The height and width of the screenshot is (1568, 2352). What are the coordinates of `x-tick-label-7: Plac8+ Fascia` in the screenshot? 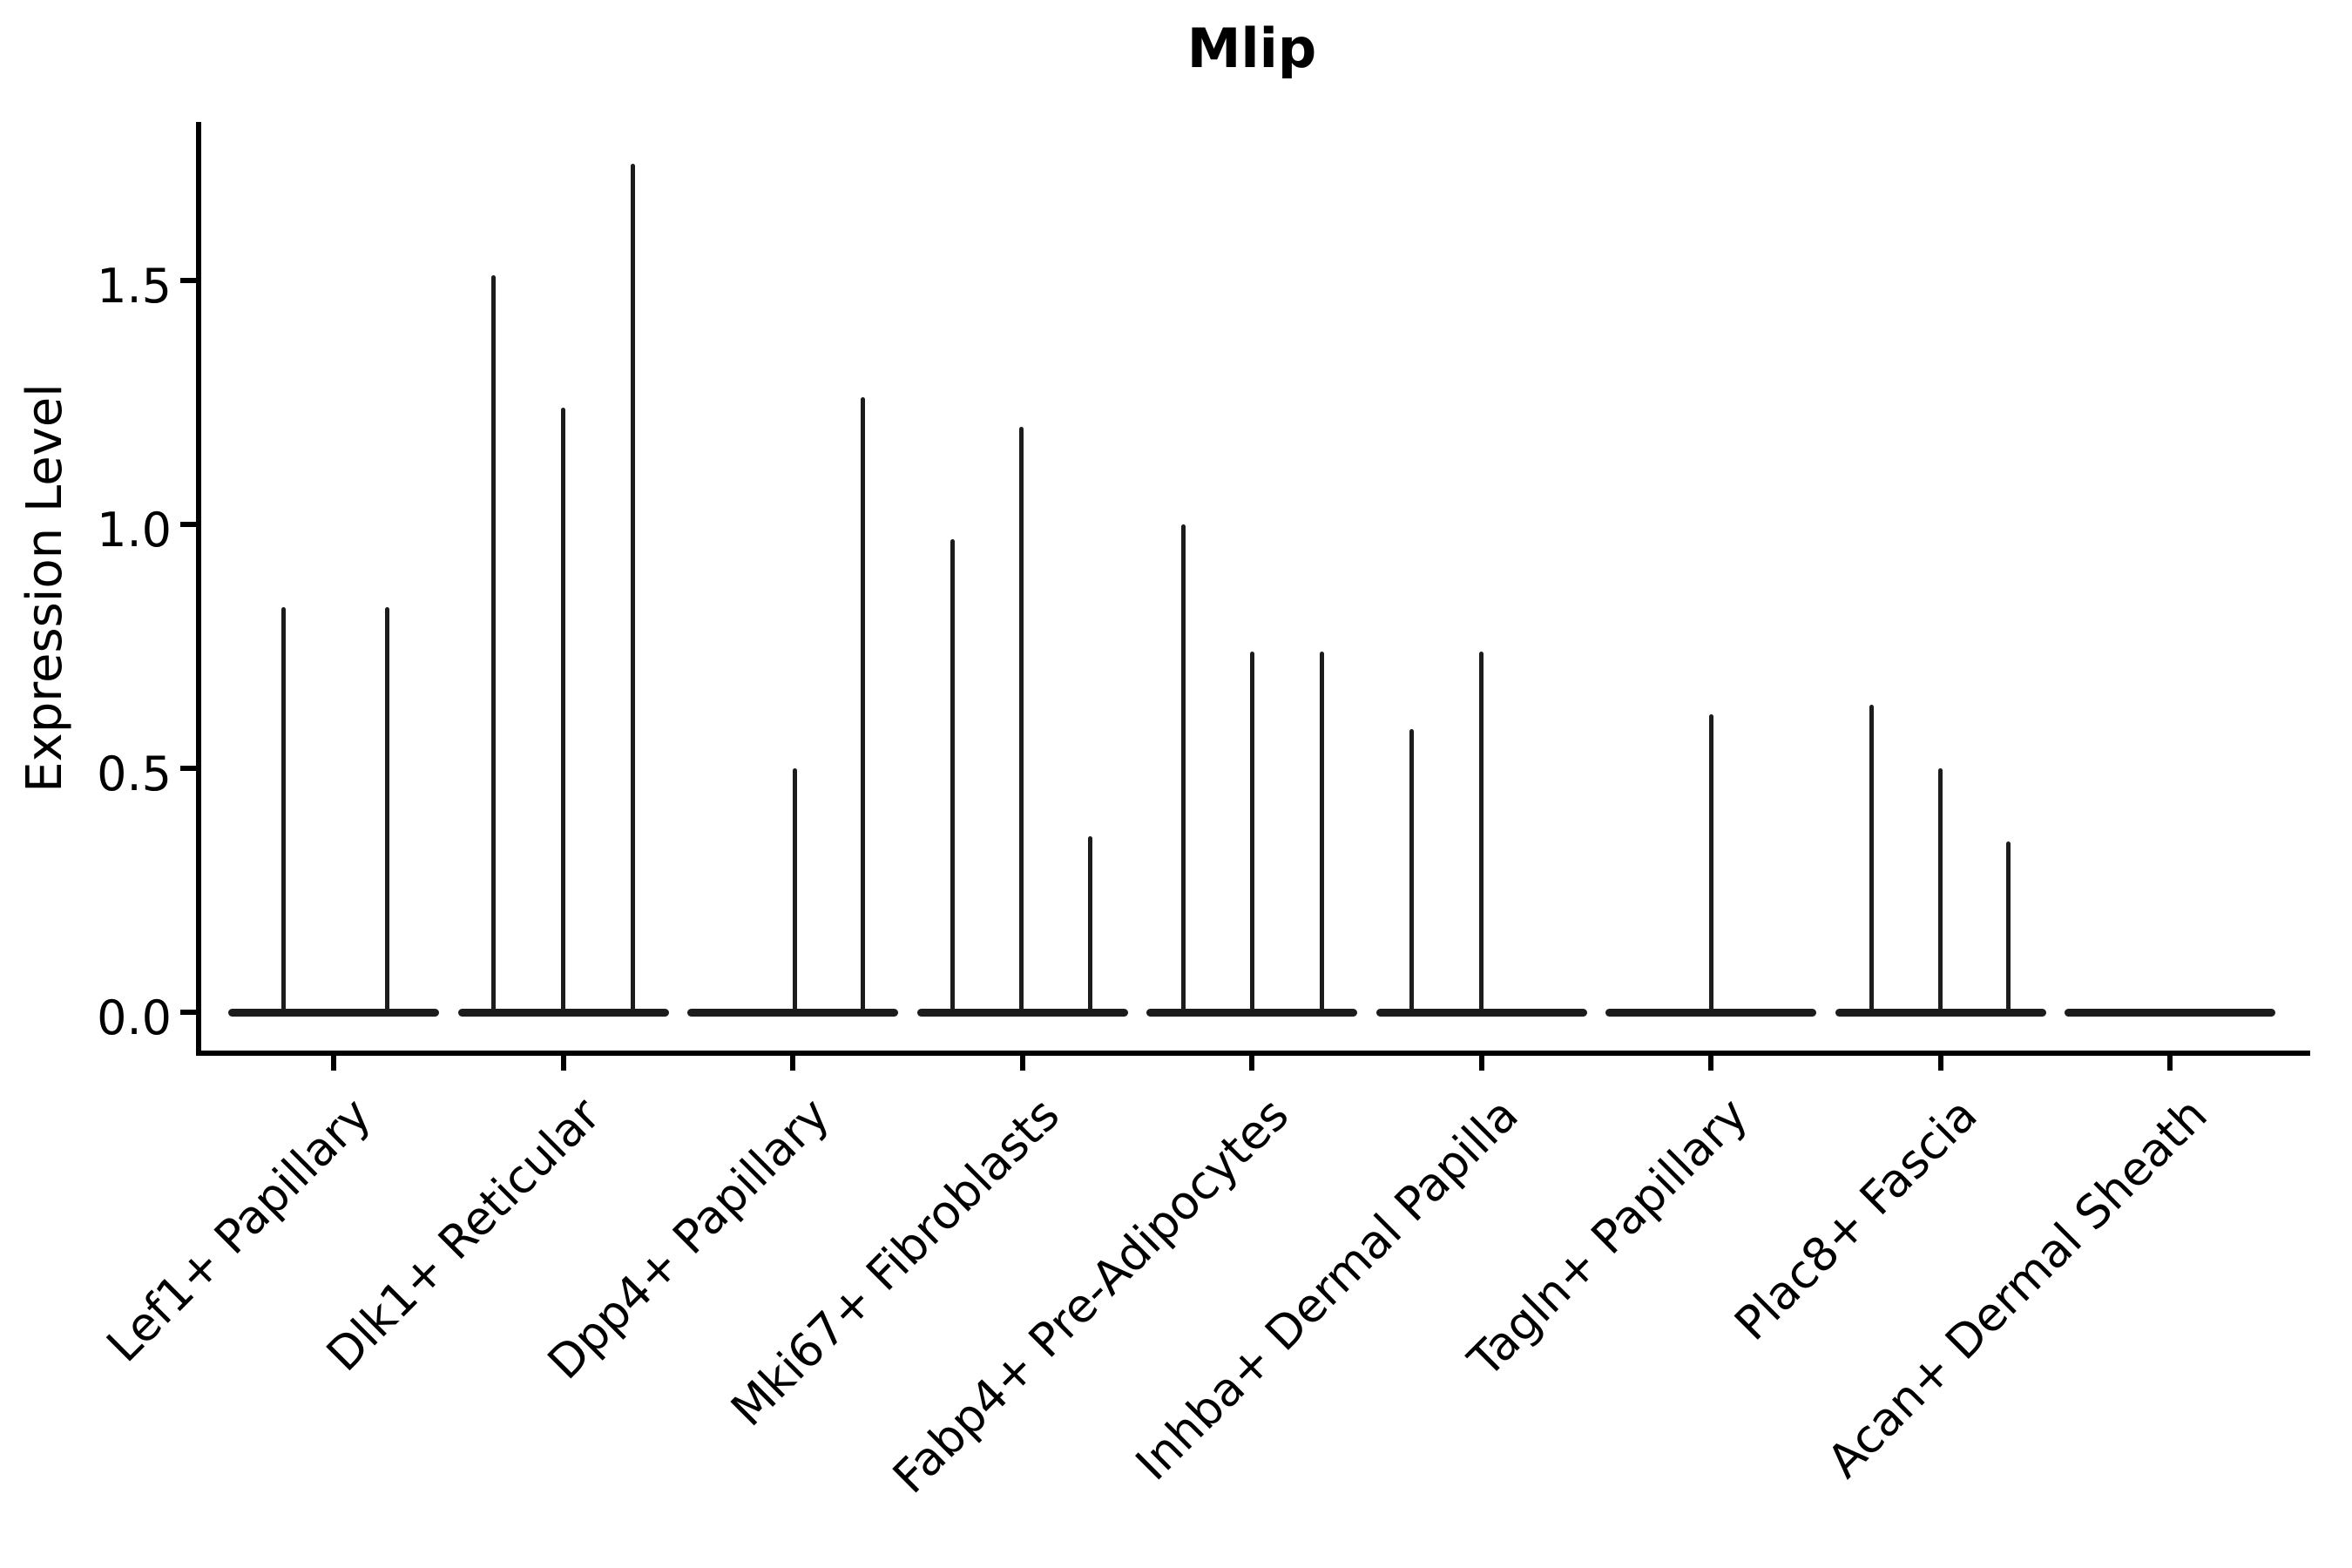 It's located at (1856, 1219).